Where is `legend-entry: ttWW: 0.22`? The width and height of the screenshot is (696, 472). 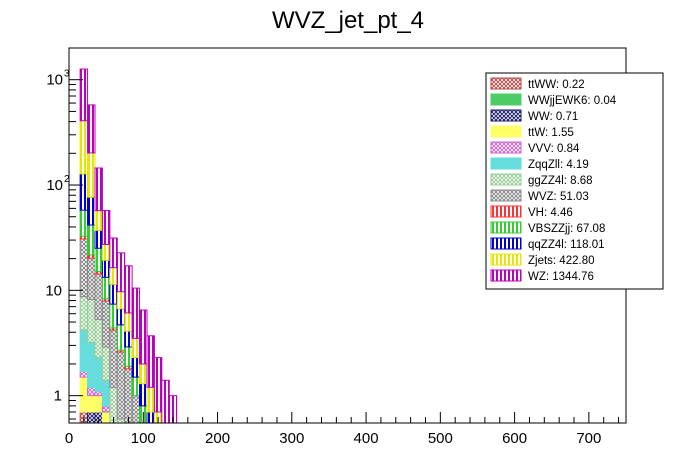 legend-entry: ttWW: 0.22 is located at coordinates (556, 85).